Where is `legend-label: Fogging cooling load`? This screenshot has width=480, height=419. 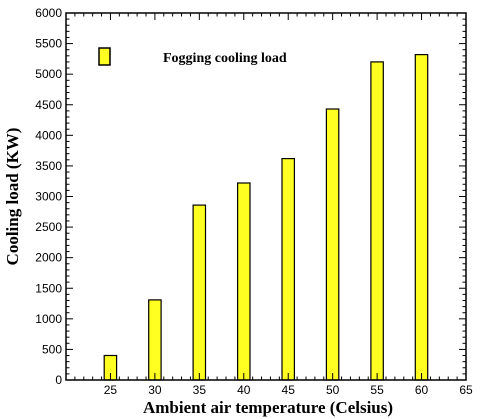 legend-label: Fogging cooling load is located at coordinates (225, 58).